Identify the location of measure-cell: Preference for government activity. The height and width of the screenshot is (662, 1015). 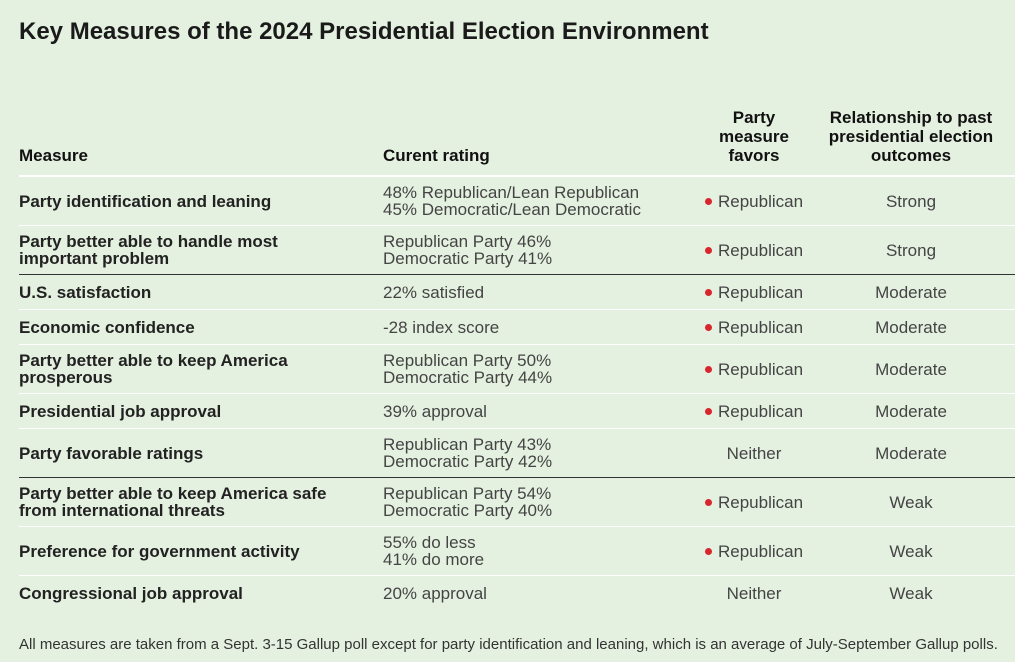
(201, 551).